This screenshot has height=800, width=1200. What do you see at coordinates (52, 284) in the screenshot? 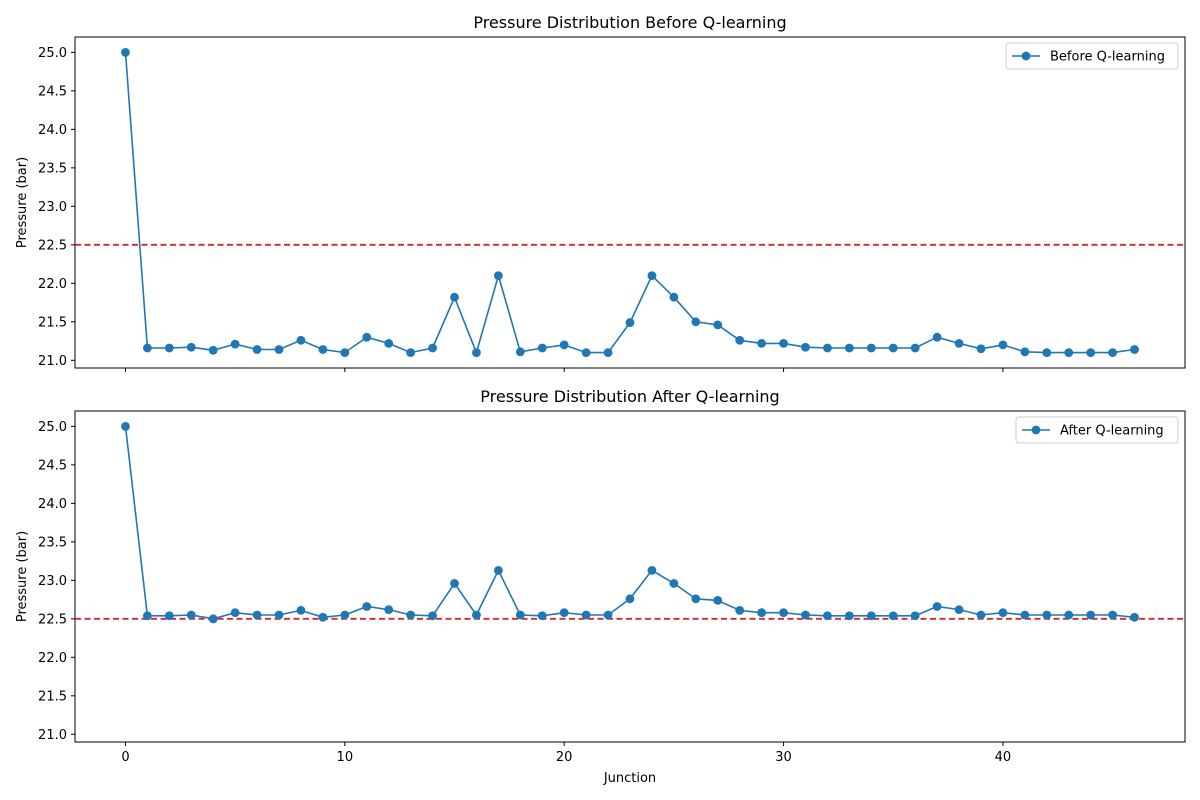
I see `y-tick-label: 22.0` at bounding box center [52, 284].